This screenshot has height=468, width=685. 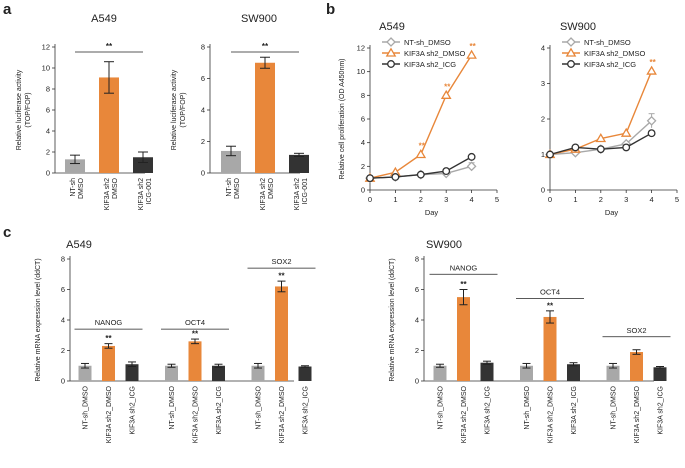 I want to click on chart-title: A549, so click(x=104, y=19).